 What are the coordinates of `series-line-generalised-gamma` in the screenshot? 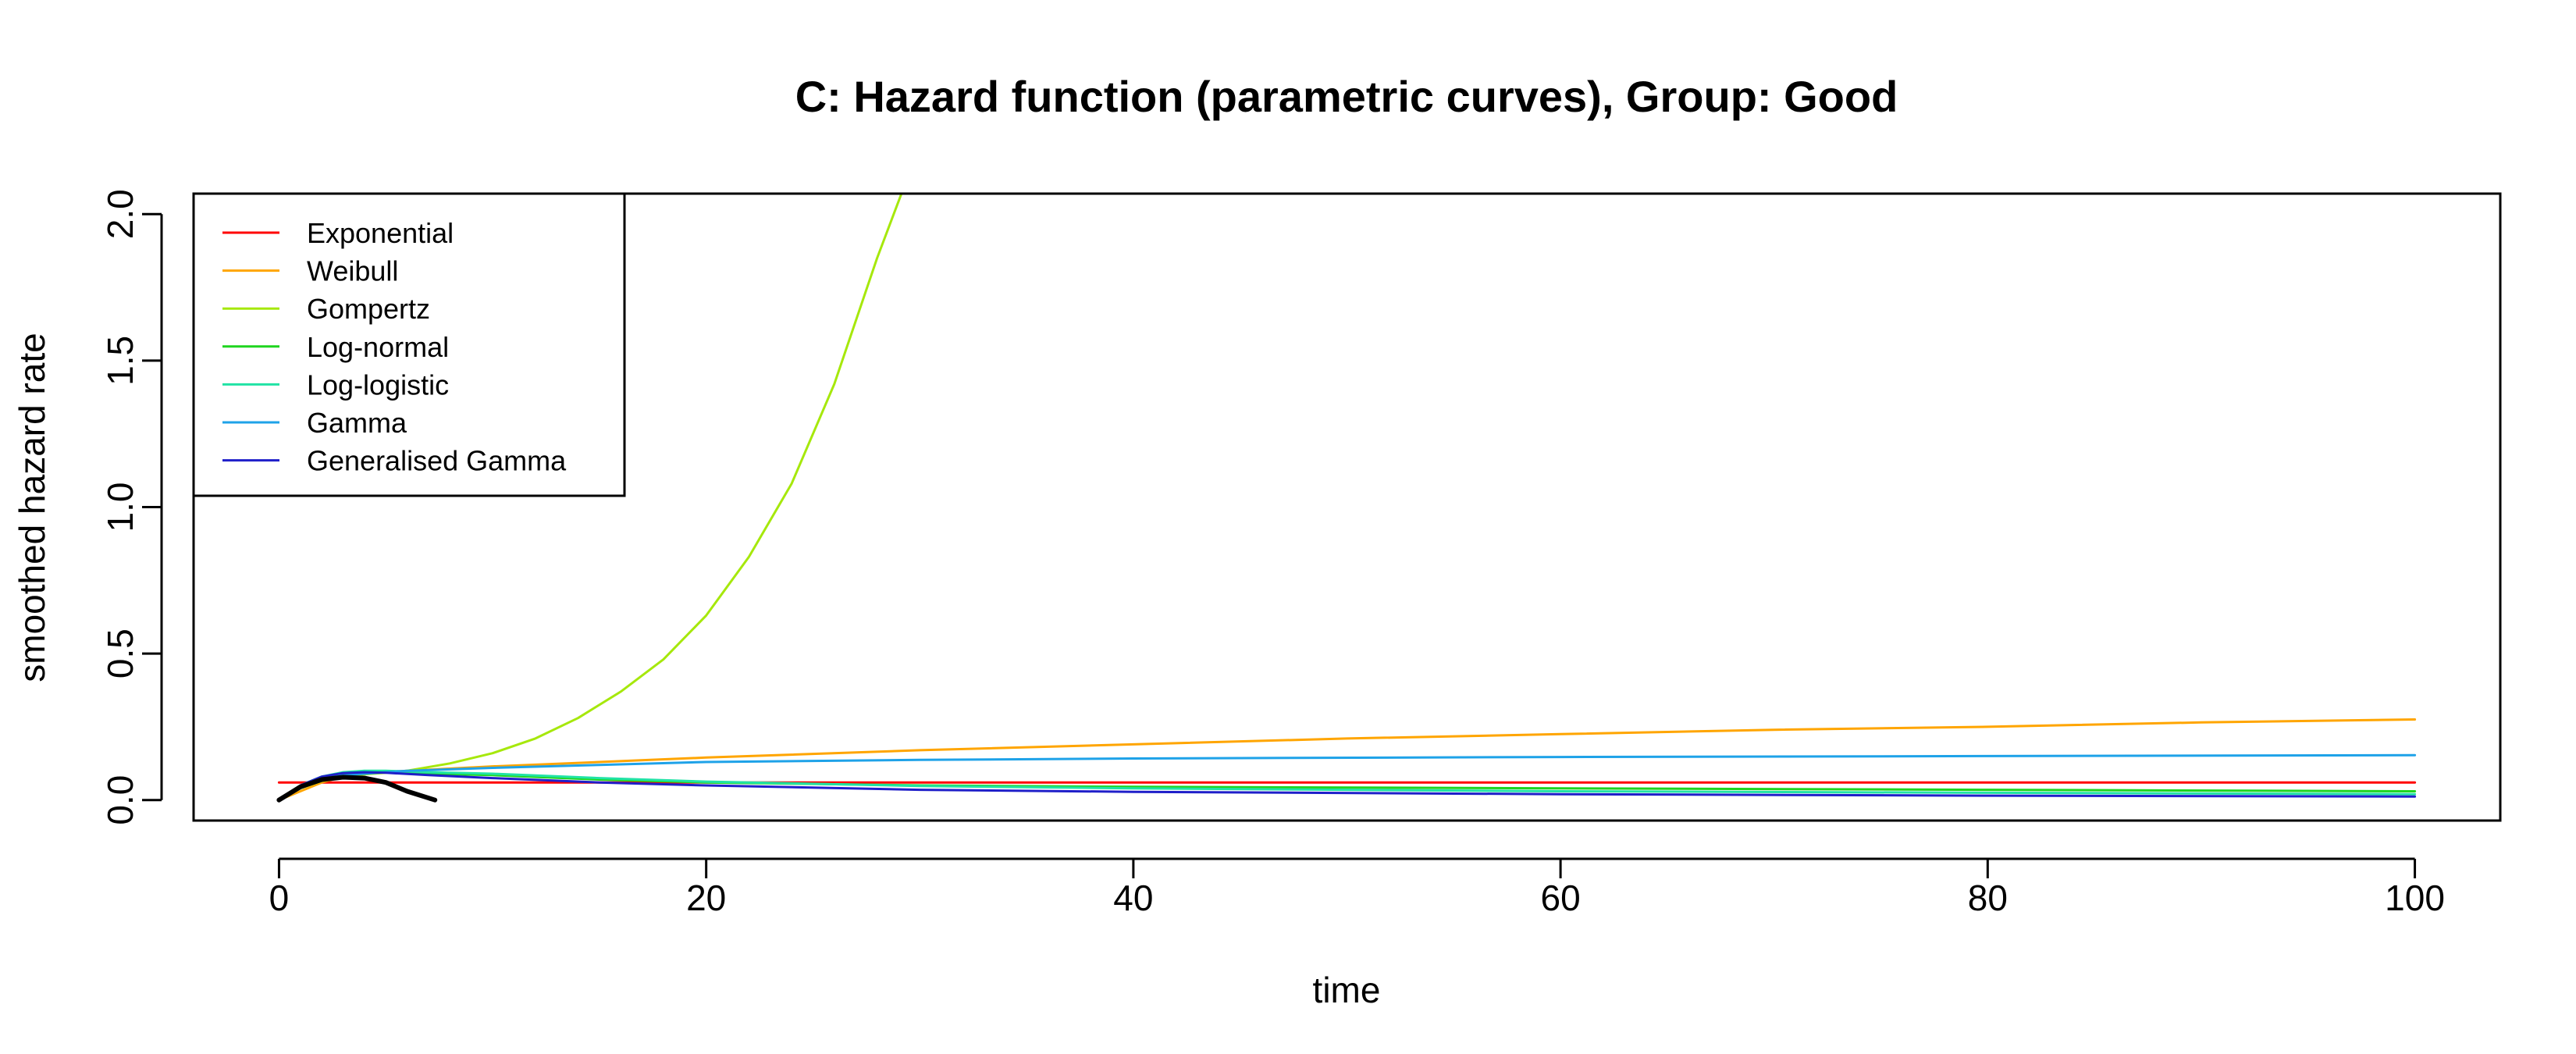 It's located at (1347, 786).